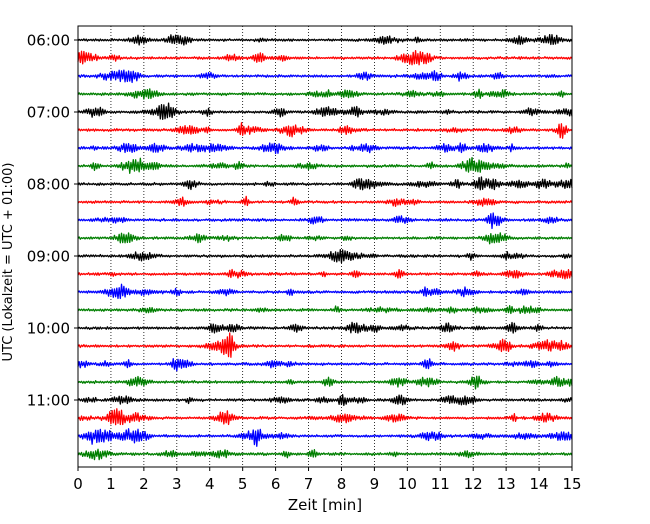 This screenshot has height=524, width=650. Describe the element at coordinates (48, 329) in the screenshot. I see `y-tick-label: 10:00` at that location.